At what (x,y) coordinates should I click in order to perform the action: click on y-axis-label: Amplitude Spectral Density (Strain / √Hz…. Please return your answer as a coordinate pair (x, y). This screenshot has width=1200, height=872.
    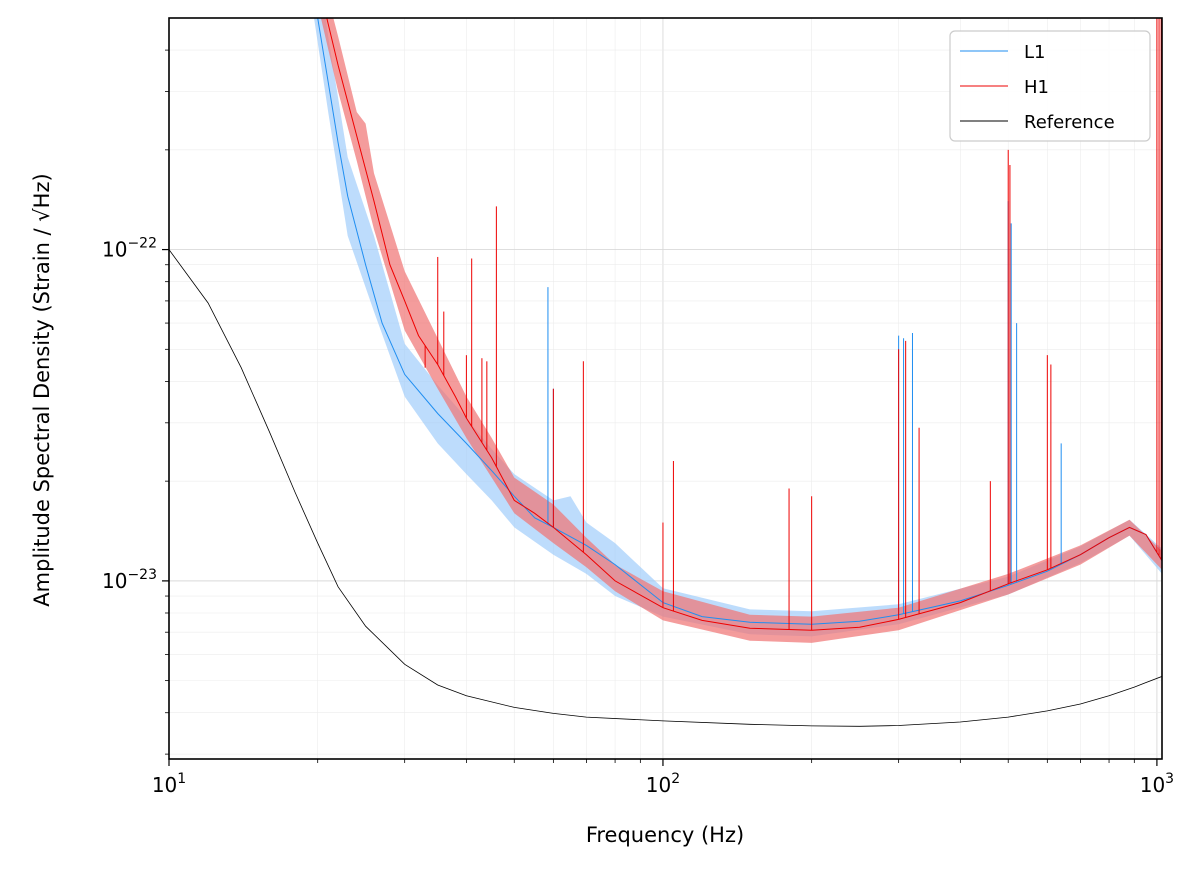
    Looking at the image, I should click on (42, 389).